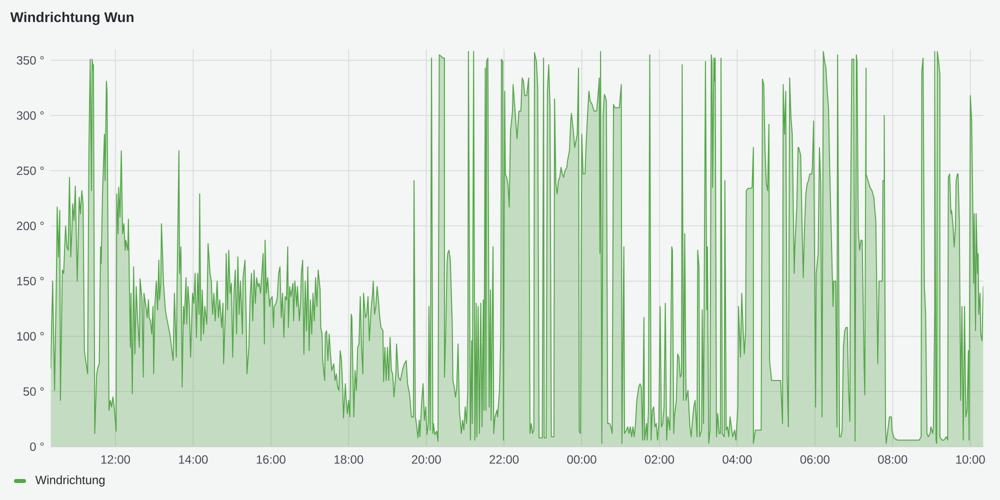 The image size is (1000, 500). Describe the element at coordinates (33, 391) in the screenshot. I see `y-tick-label: 50 °` at that location.